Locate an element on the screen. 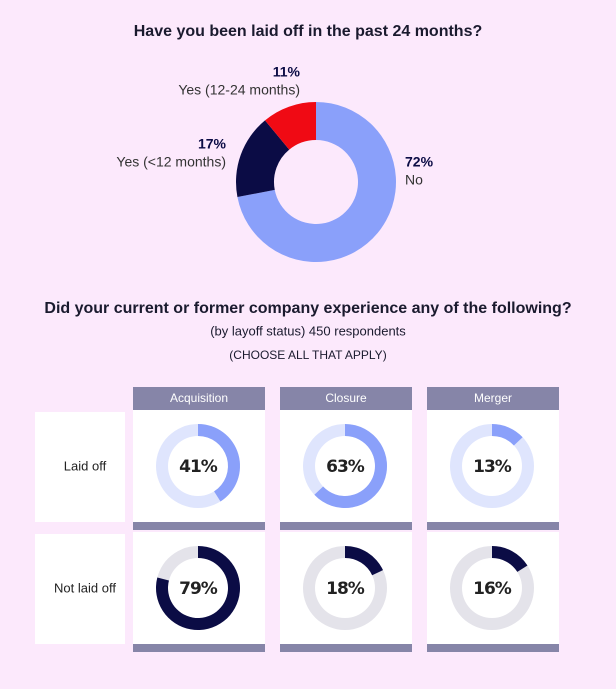 The image size is (616, 689). value-label: 41% is located at coordinates (198, 467).